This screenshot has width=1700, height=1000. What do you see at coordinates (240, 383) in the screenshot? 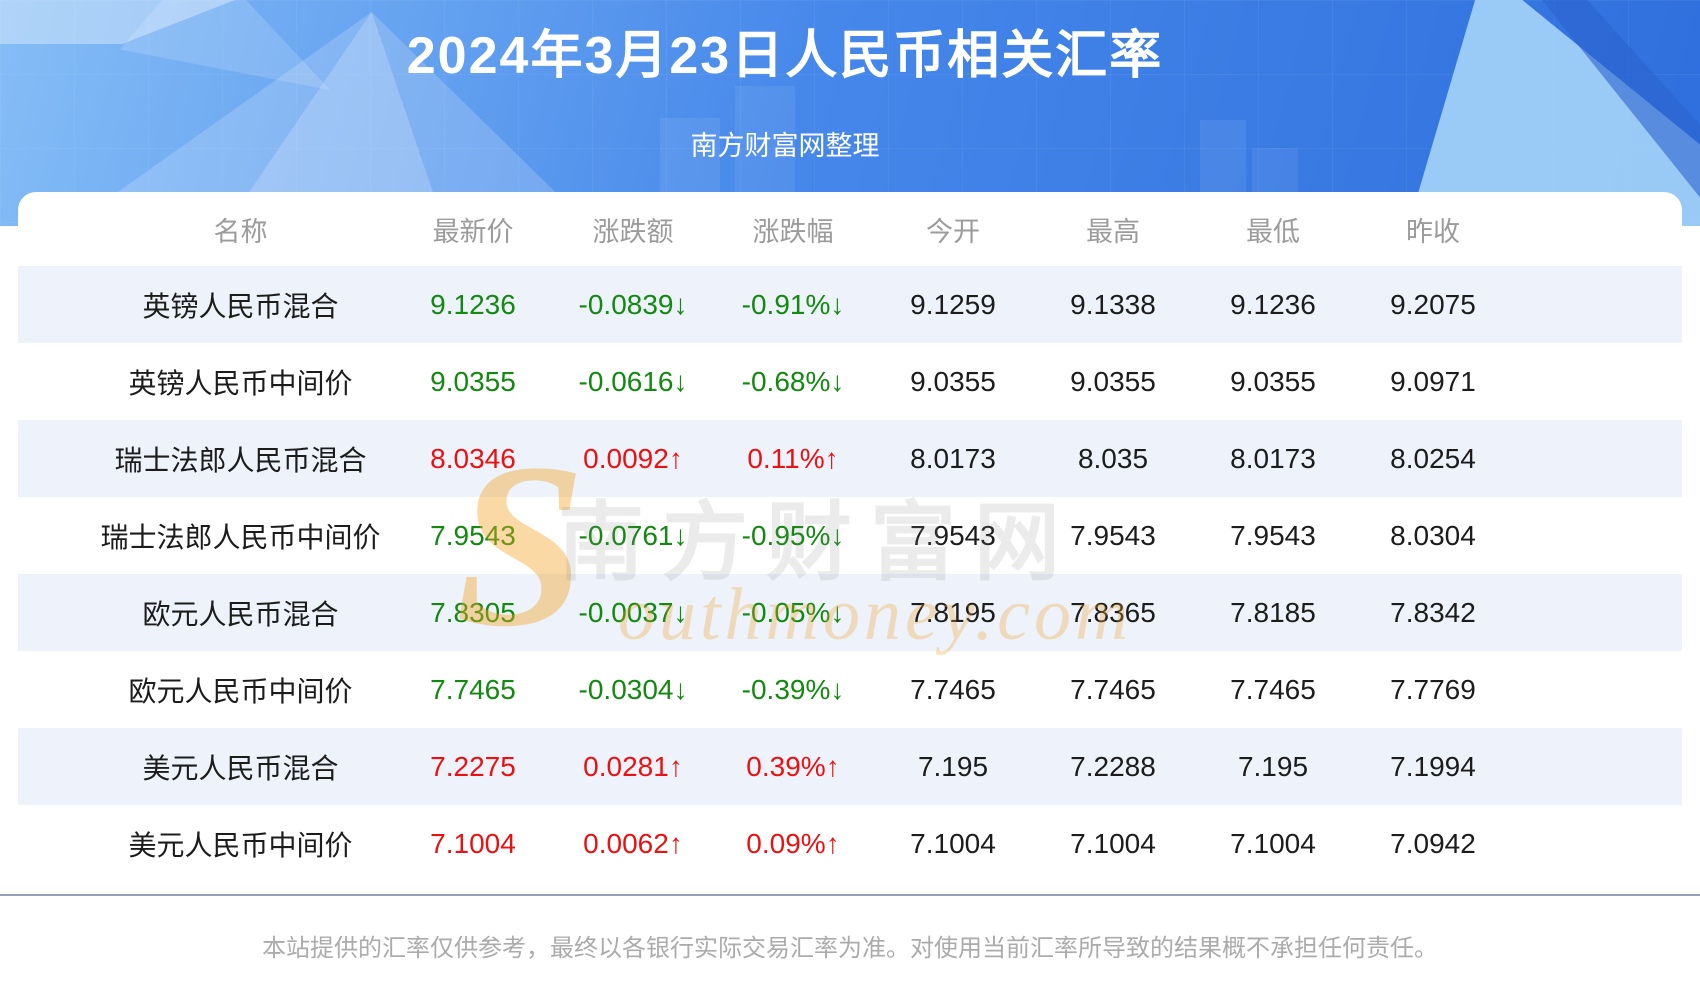
I see `cell-name: 英镑人民币中间价` at bounding box center [240, 383].